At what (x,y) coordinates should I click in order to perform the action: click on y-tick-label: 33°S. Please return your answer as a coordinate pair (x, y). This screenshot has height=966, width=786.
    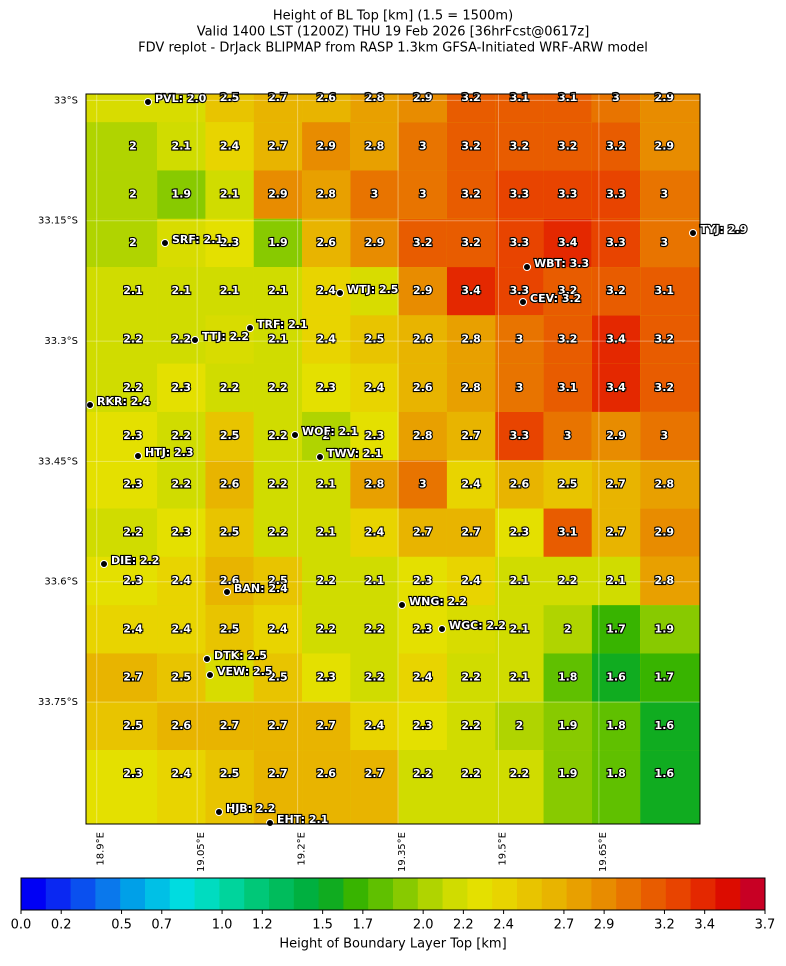
    Looking at the image, I should click on (66, 100).